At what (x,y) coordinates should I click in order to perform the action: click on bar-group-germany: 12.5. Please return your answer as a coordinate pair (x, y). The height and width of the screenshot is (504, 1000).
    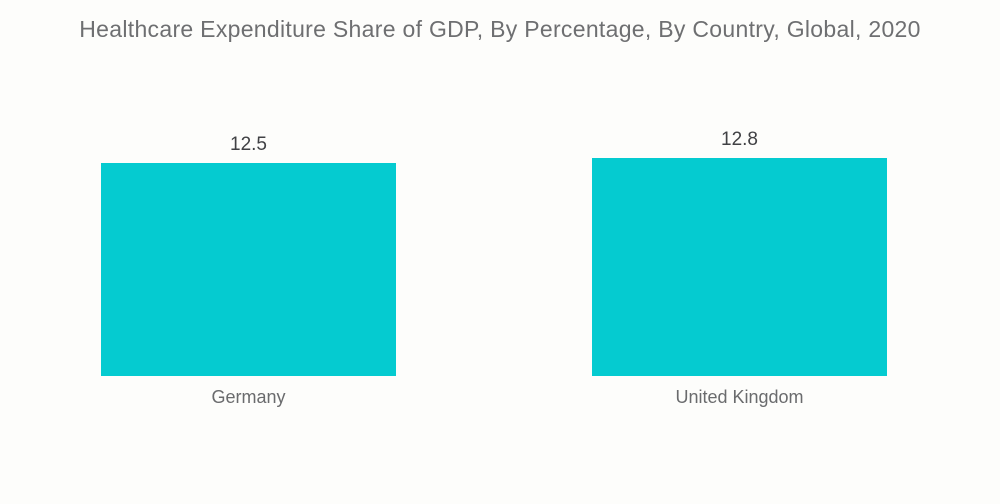
    Looking at the image, I should click on (248, 255).